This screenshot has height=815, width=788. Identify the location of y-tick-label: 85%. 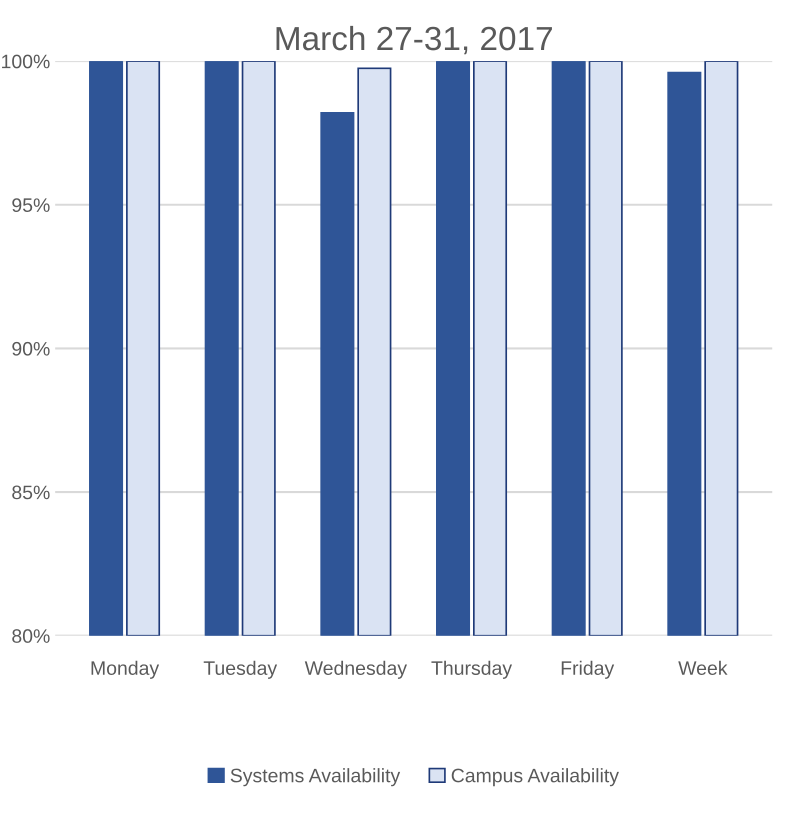
(31, 493).